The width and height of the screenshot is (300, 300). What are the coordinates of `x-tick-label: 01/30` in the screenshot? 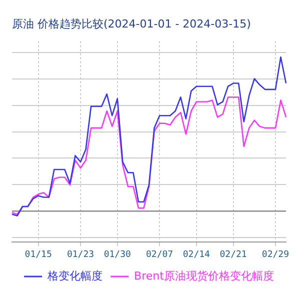 It's located at (117, 255).